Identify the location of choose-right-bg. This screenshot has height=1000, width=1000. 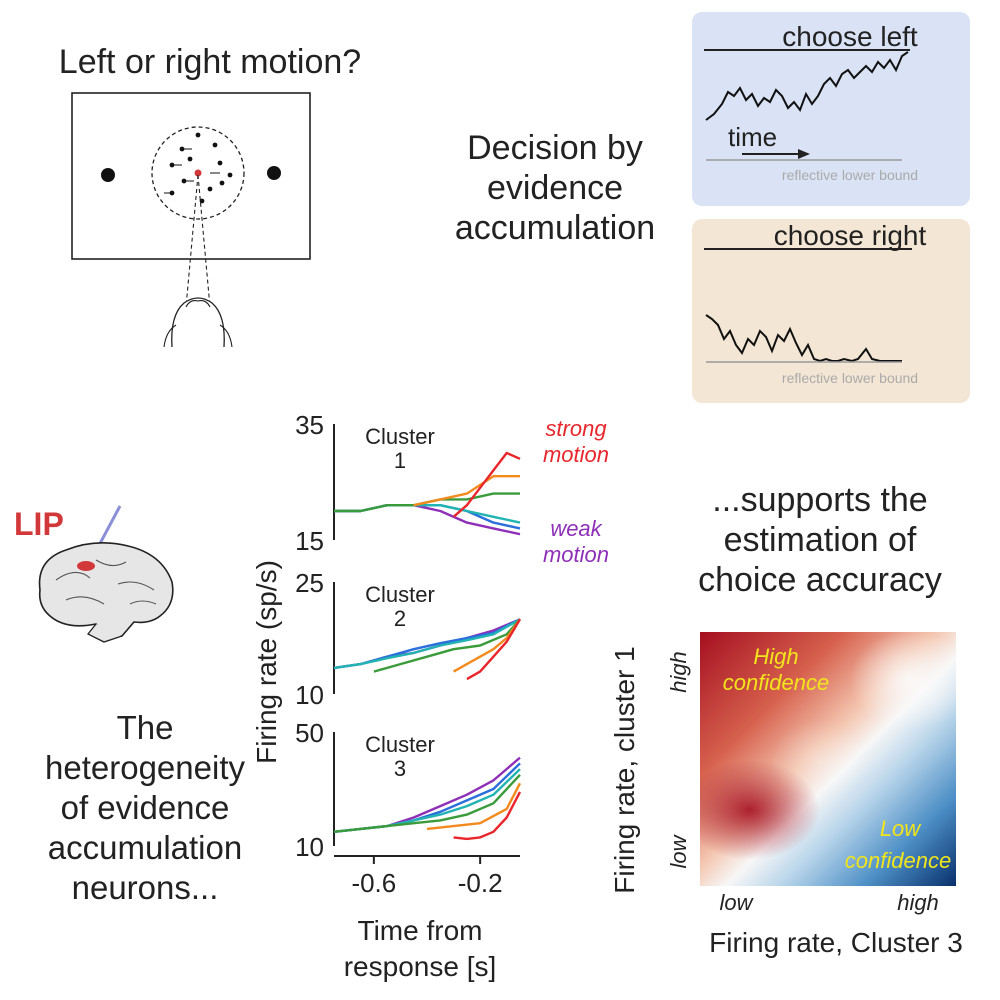
(831, 311).